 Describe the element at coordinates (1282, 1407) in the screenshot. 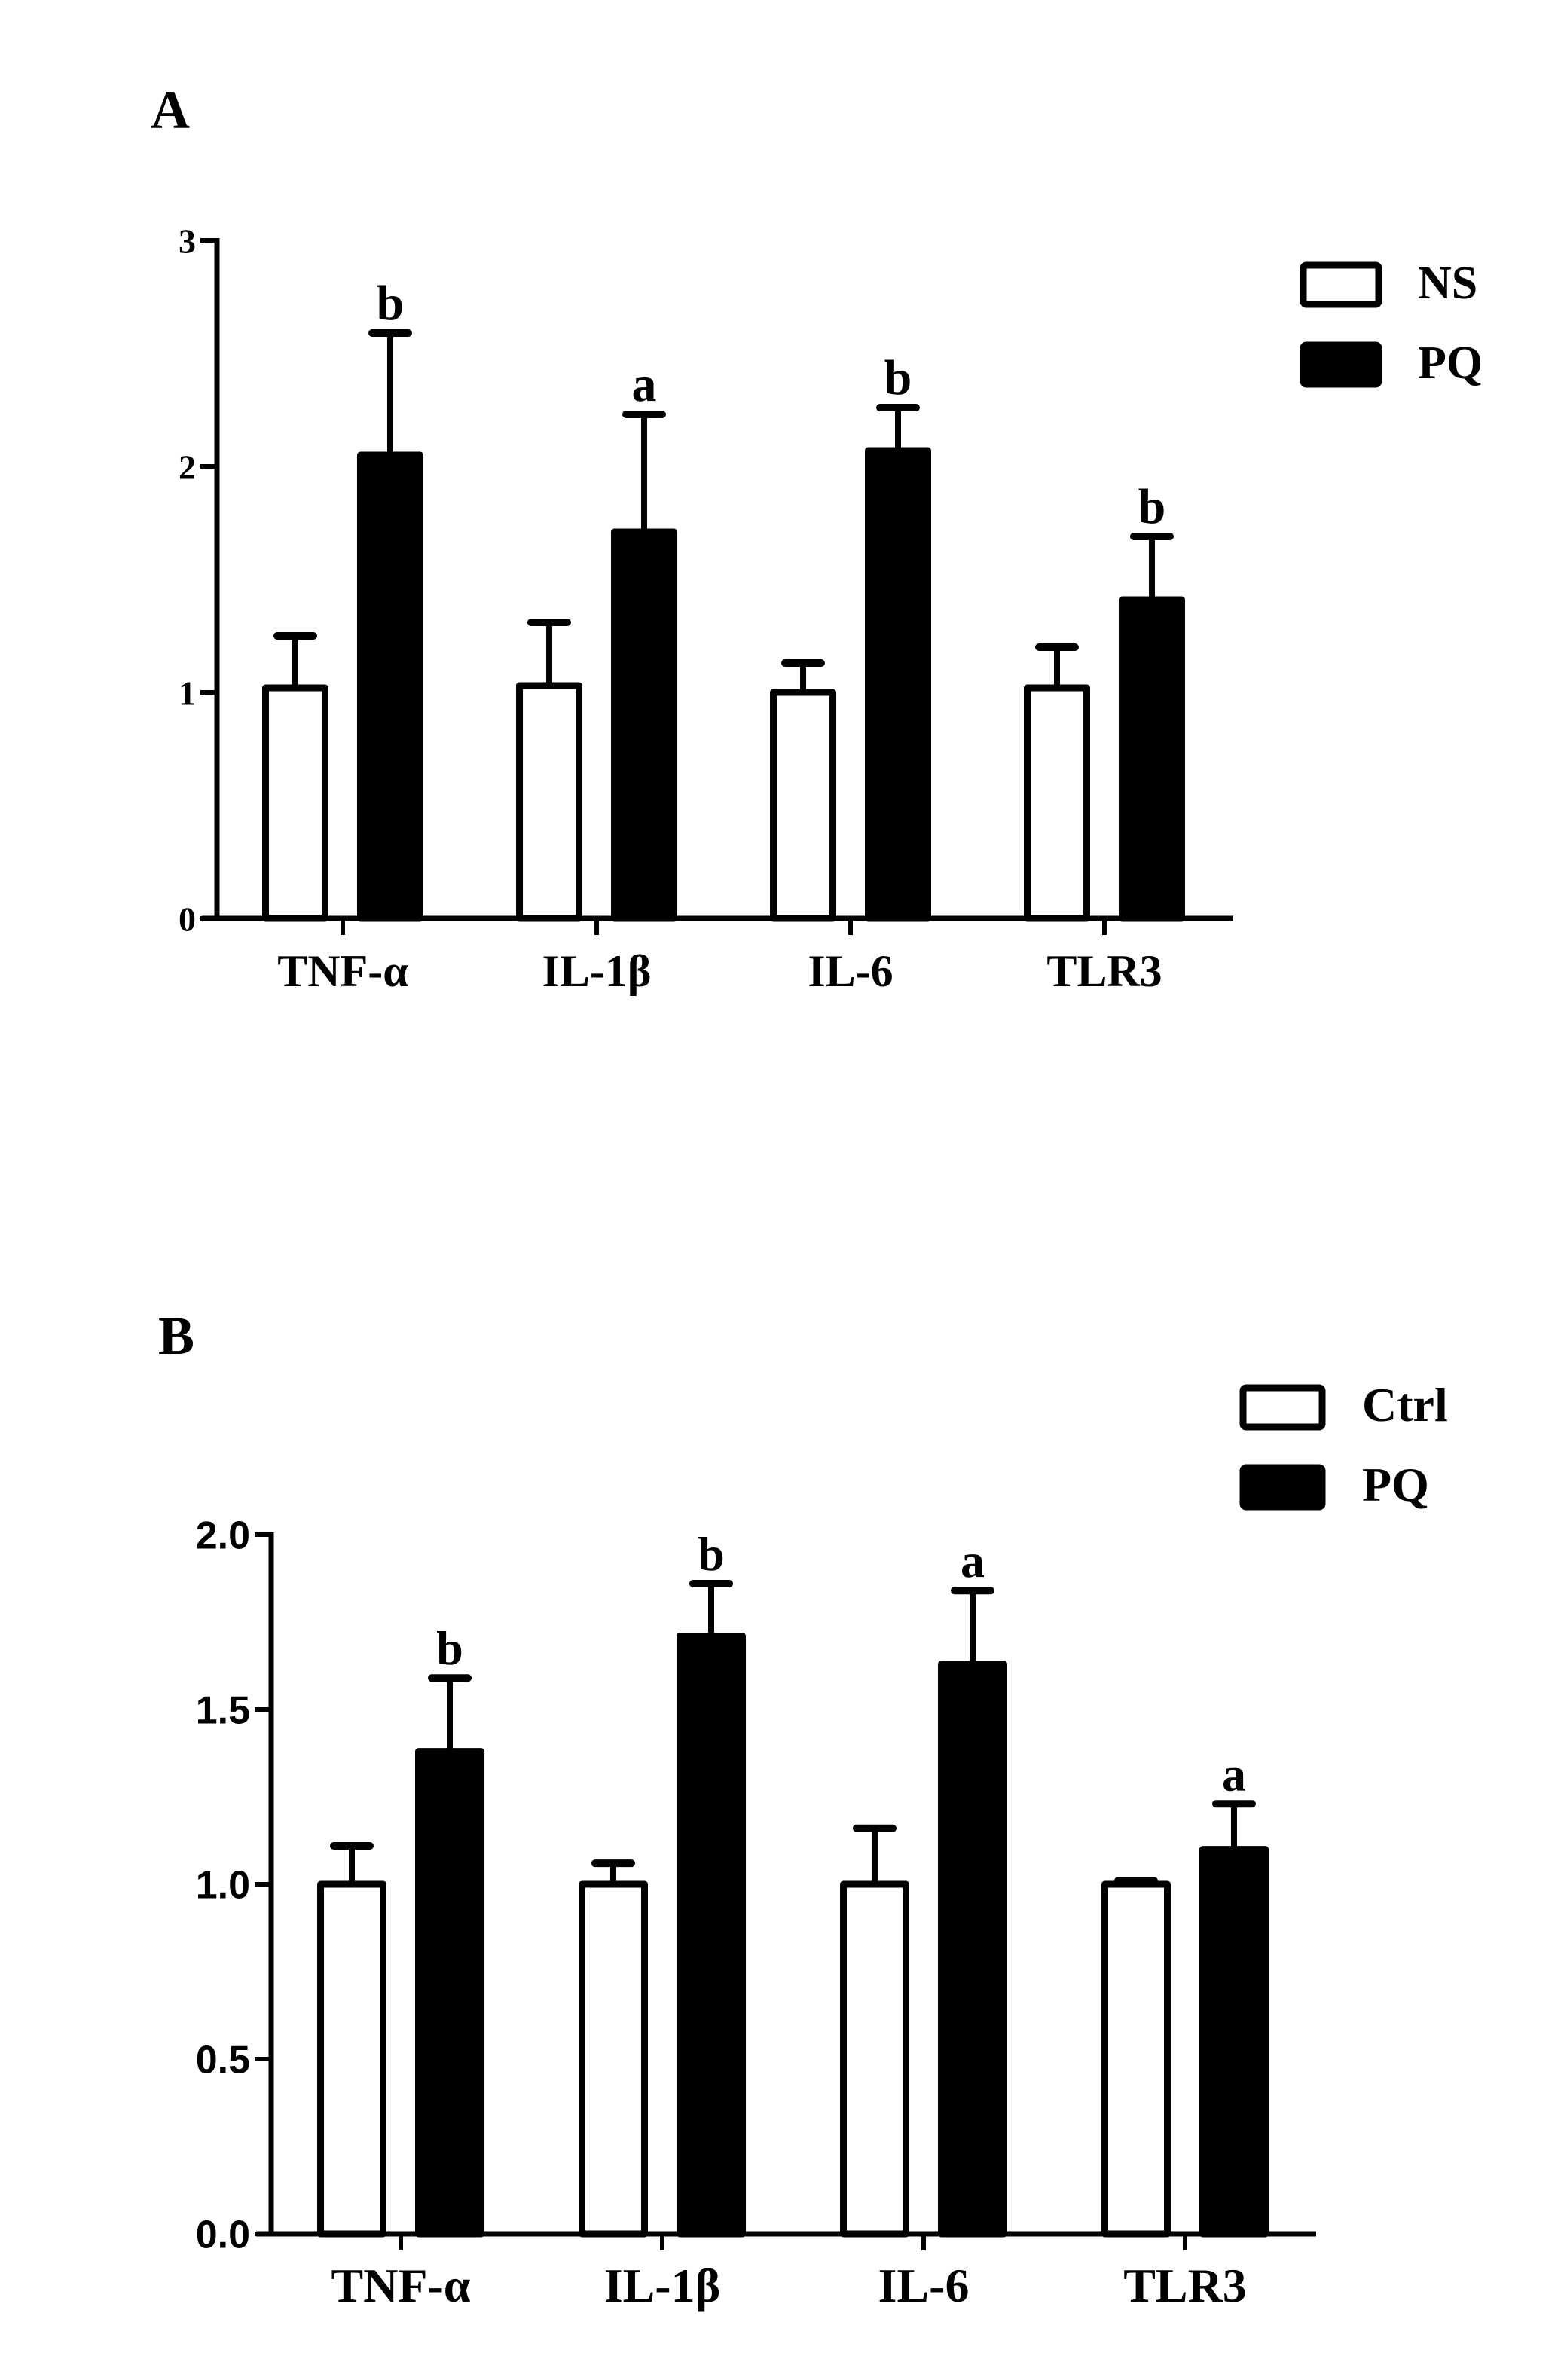

I see `legend-swatch-ctrl` at that location.